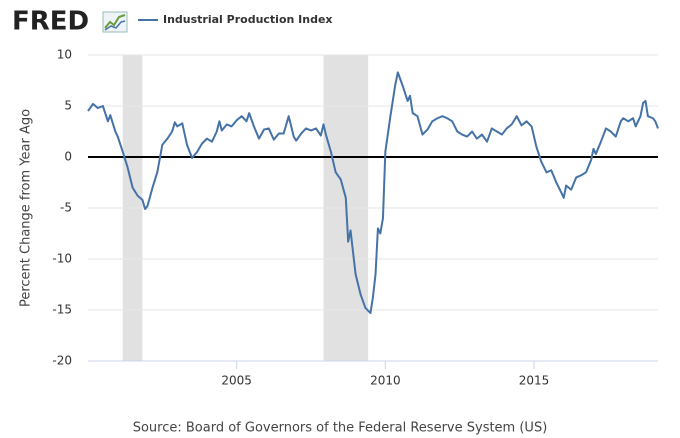 The height and width of the screenshot is (438, 680). What do you see at coordinates (62, 361) in the screenshot?
I see `y-tick-label: -20` at bounding box center [62, 361].